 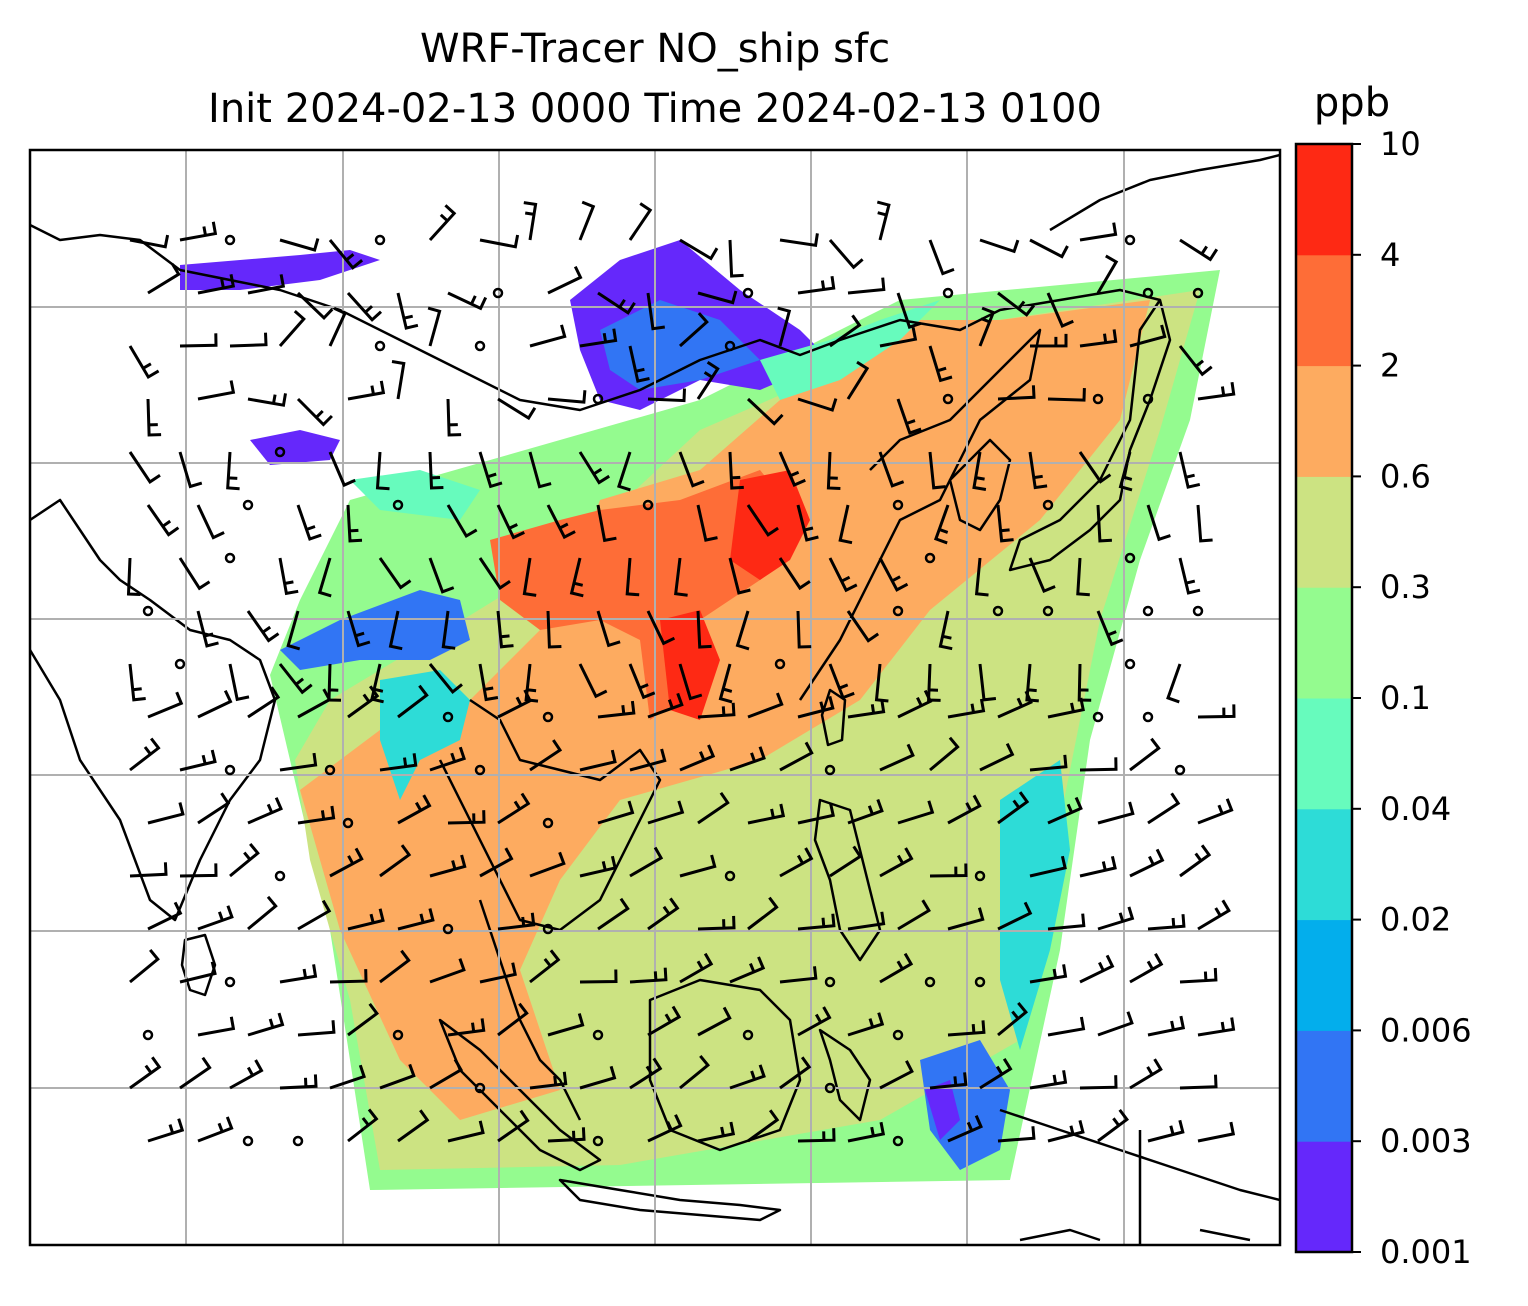 I want to click on colorbar-tick-label: 4, so click(x=1390, y=255).